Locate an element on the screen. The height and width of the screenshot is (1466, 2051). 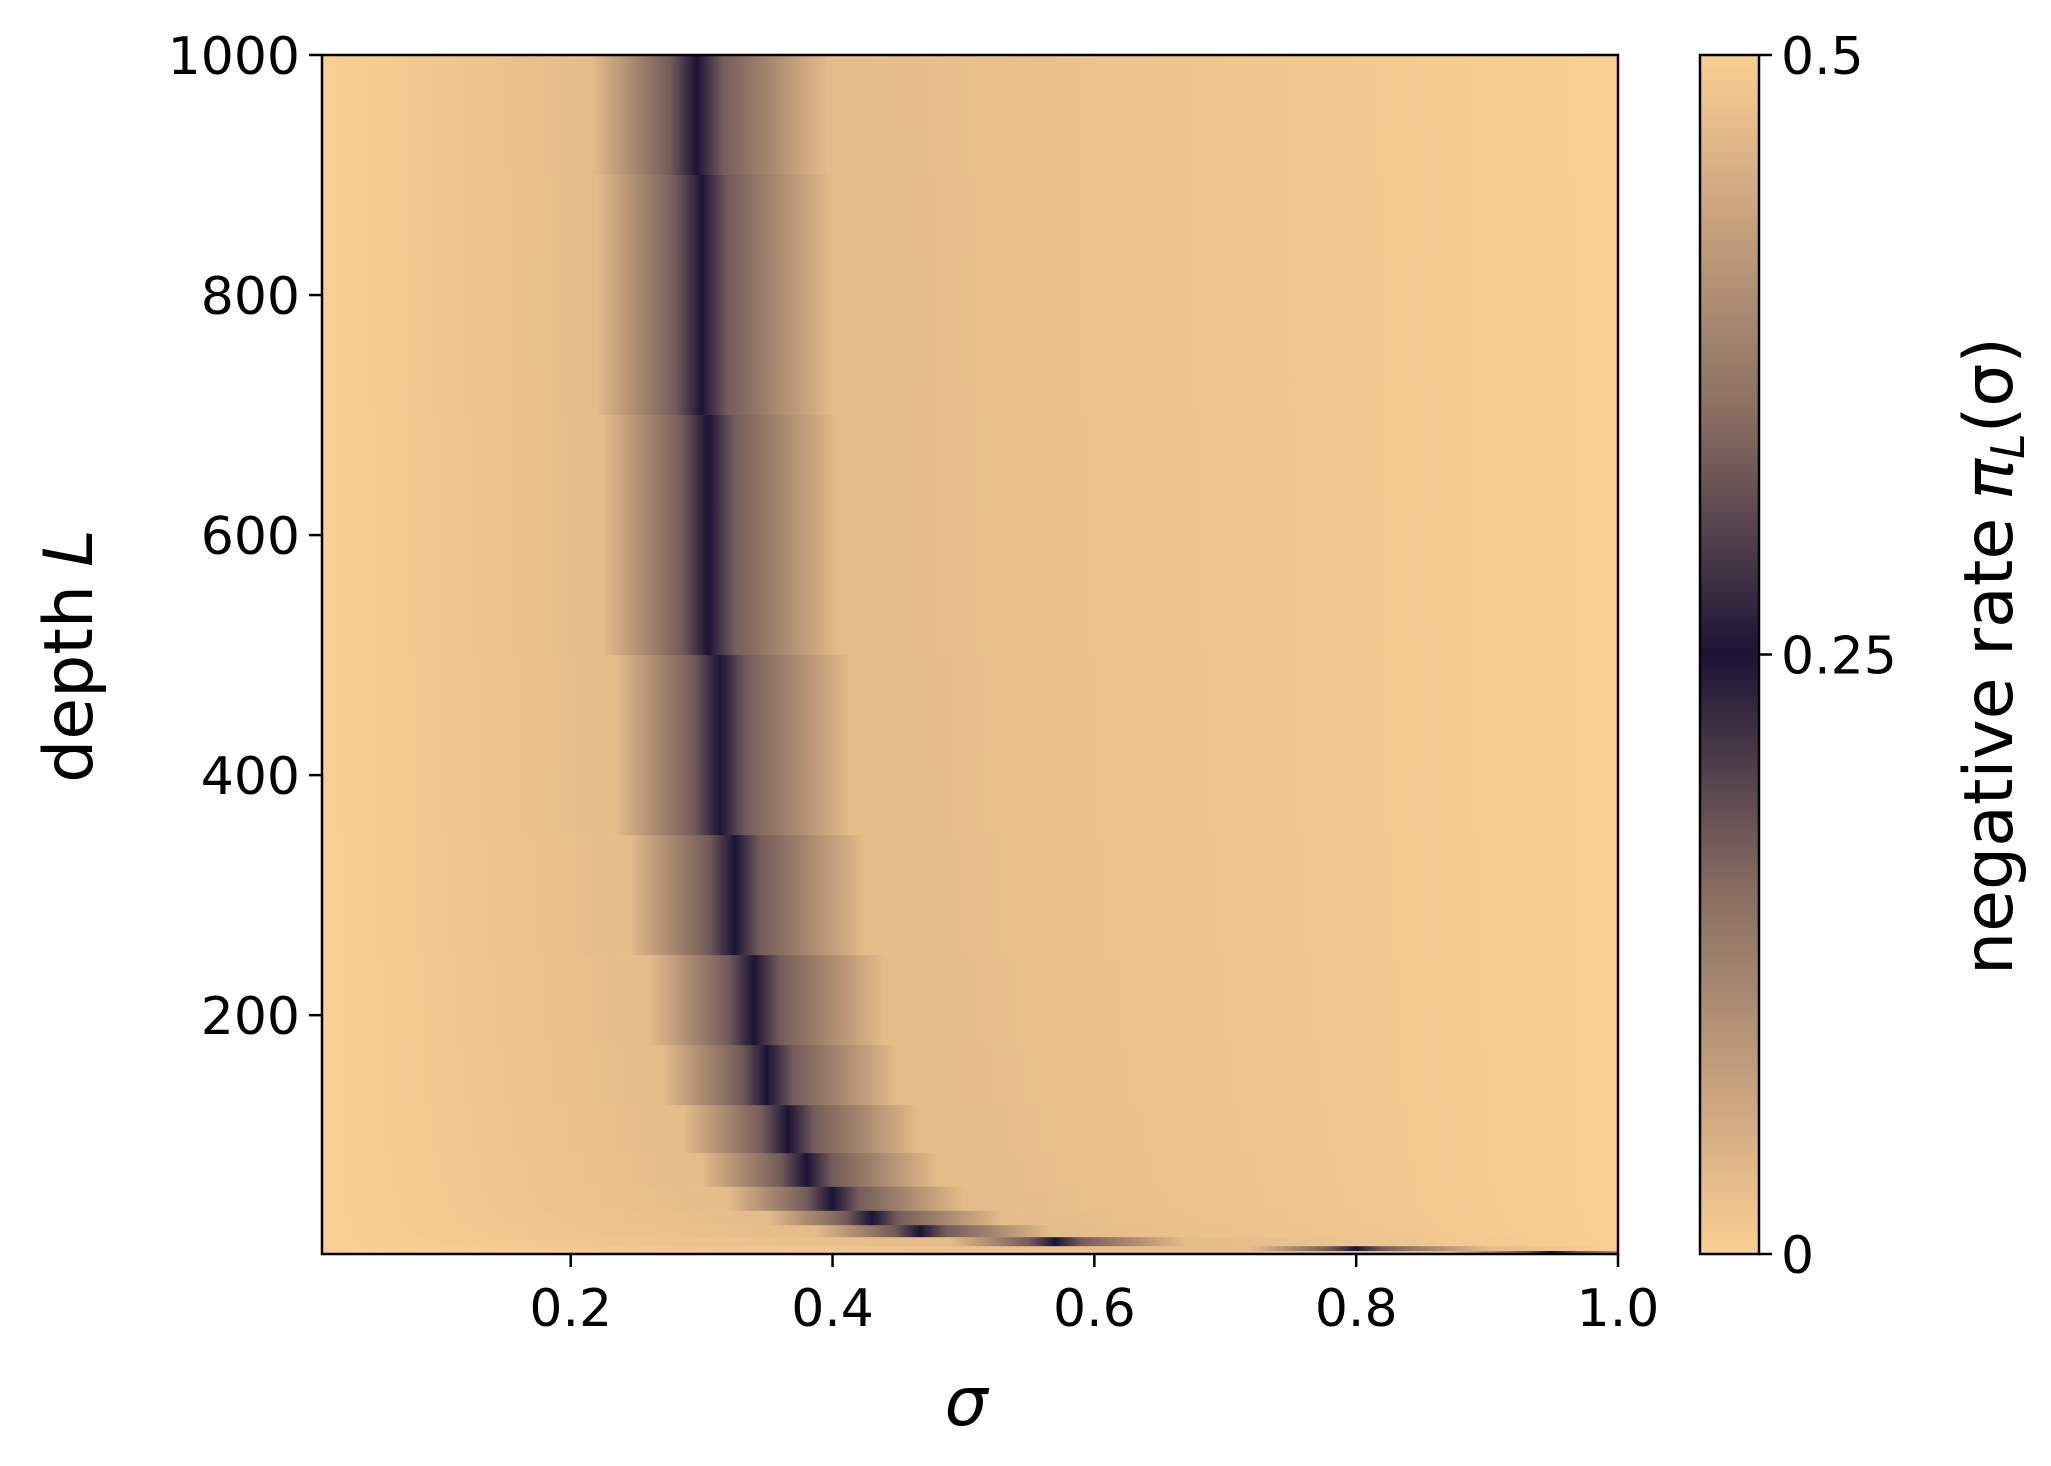
y-tick-label: 600 is located at coordinates (250, 537).